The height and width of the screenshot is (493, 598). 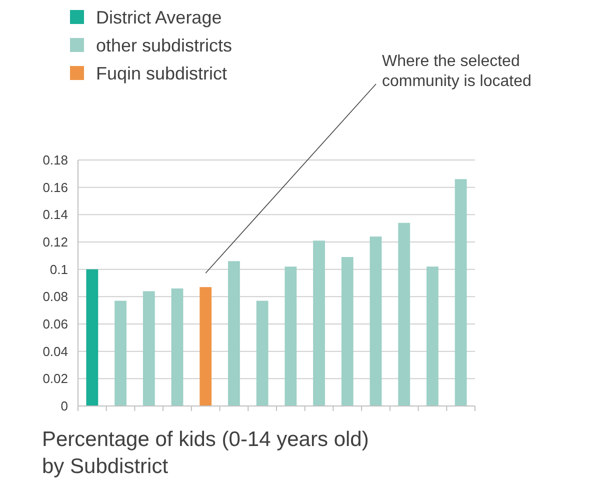 What do you see at coordinates (205, 453) in the screenshot?
I see `text: Percentage of kids (0-14 years old) by Subdistrict` at bounding box center [205, 453].